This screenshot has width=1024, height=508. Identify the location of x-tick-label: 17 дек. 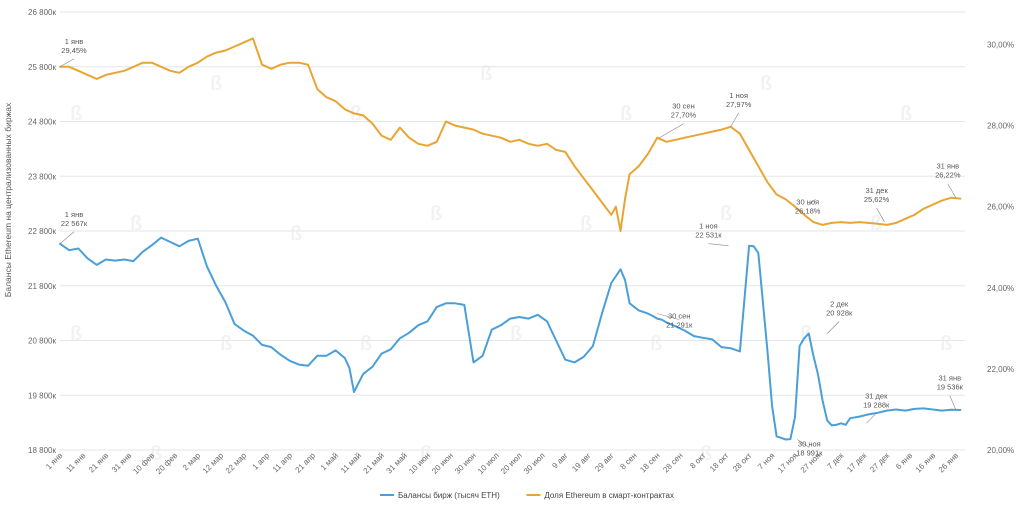
(857, 463).